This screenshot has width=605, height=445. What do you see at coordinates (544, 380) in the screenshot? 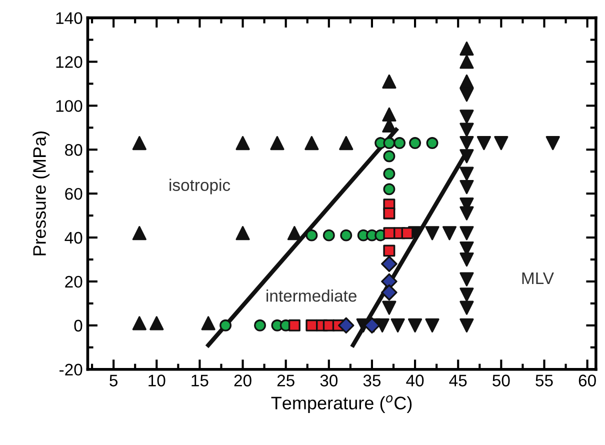
I see `x-tick-label: 55` at bounding box center [544, 380].